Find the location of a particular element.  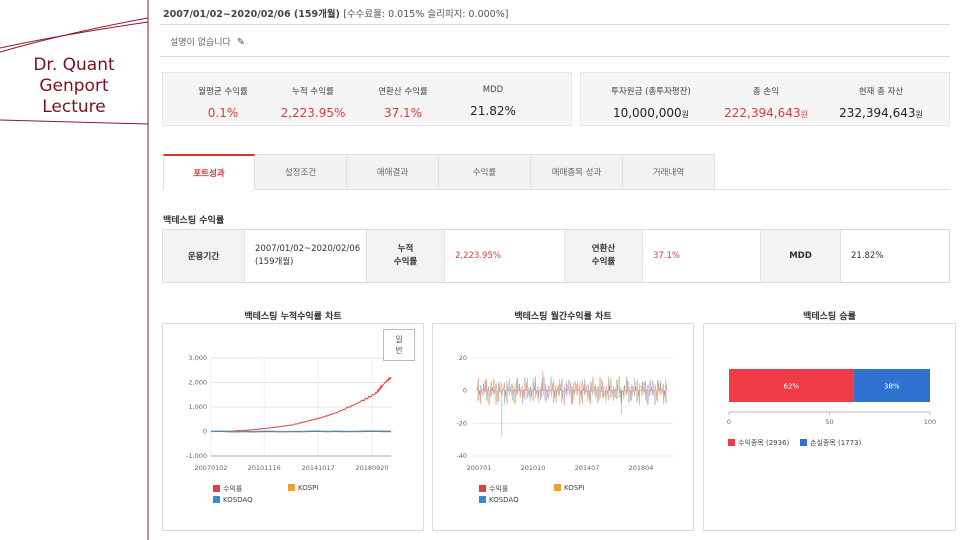

stat-total-pnl: 총 손익 222,394,643원 is located at coordinates (766, 96).